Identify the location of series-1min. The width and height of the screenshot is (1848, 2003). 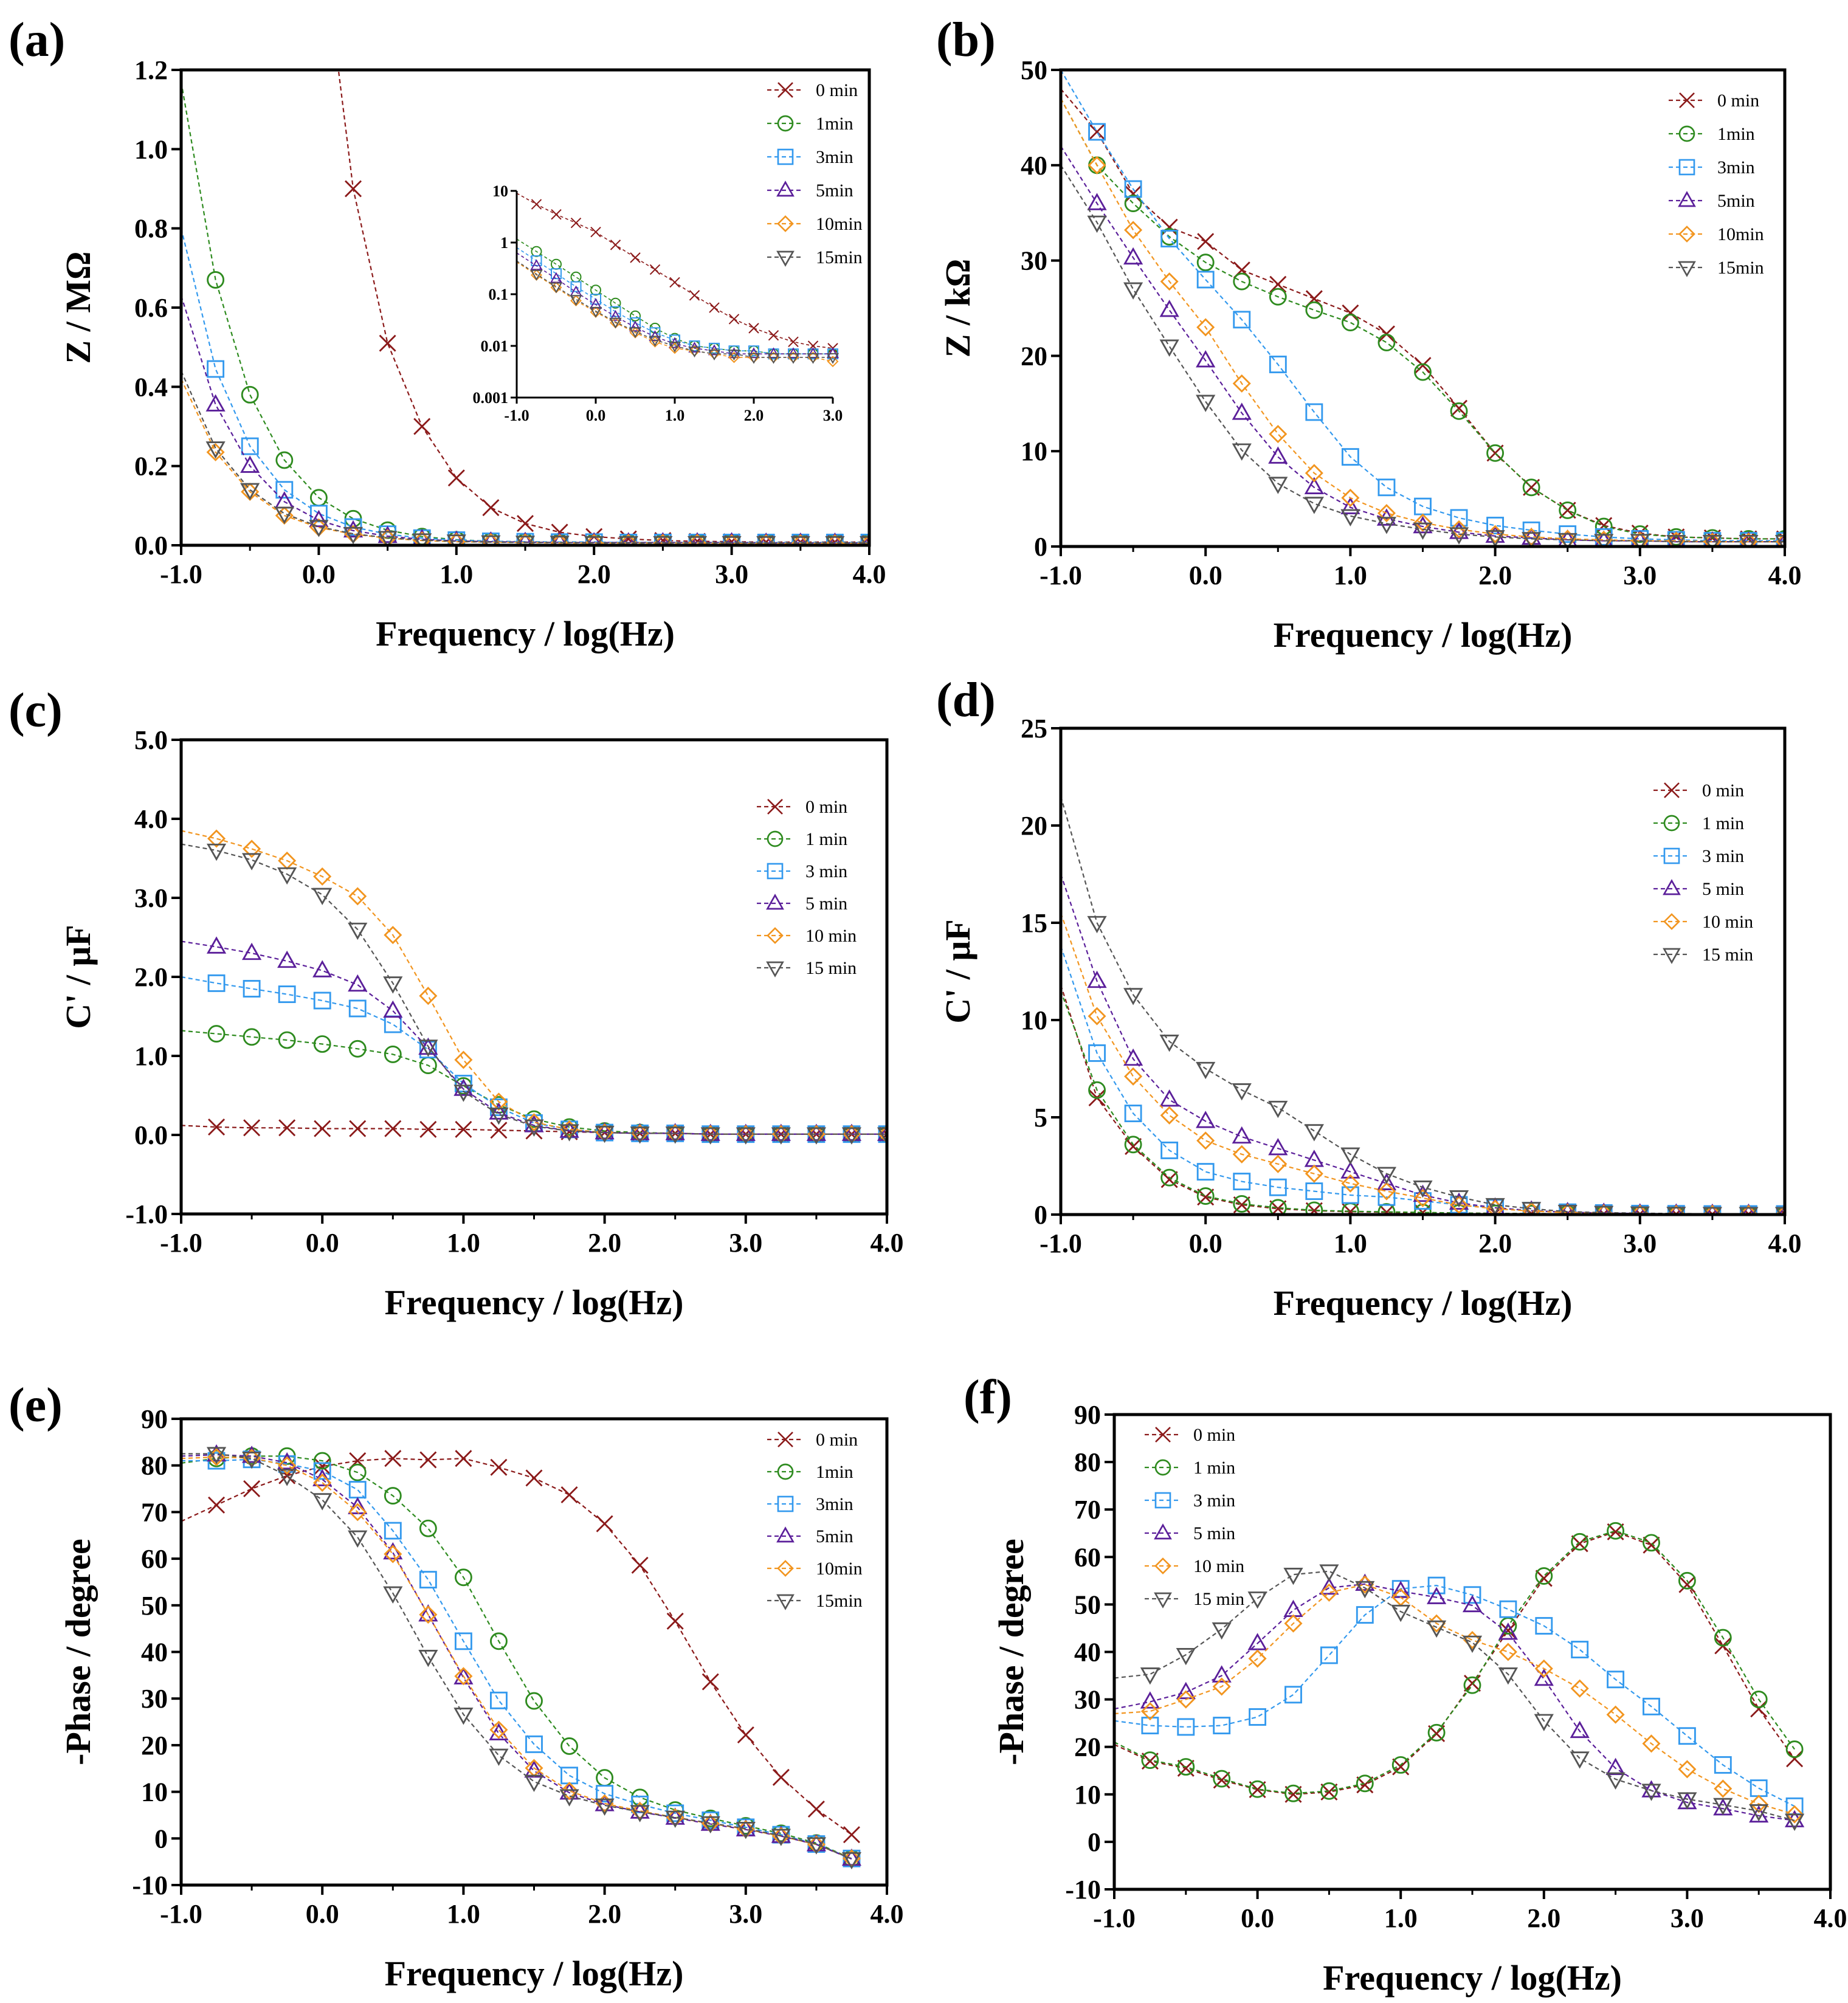
(1423, 322).